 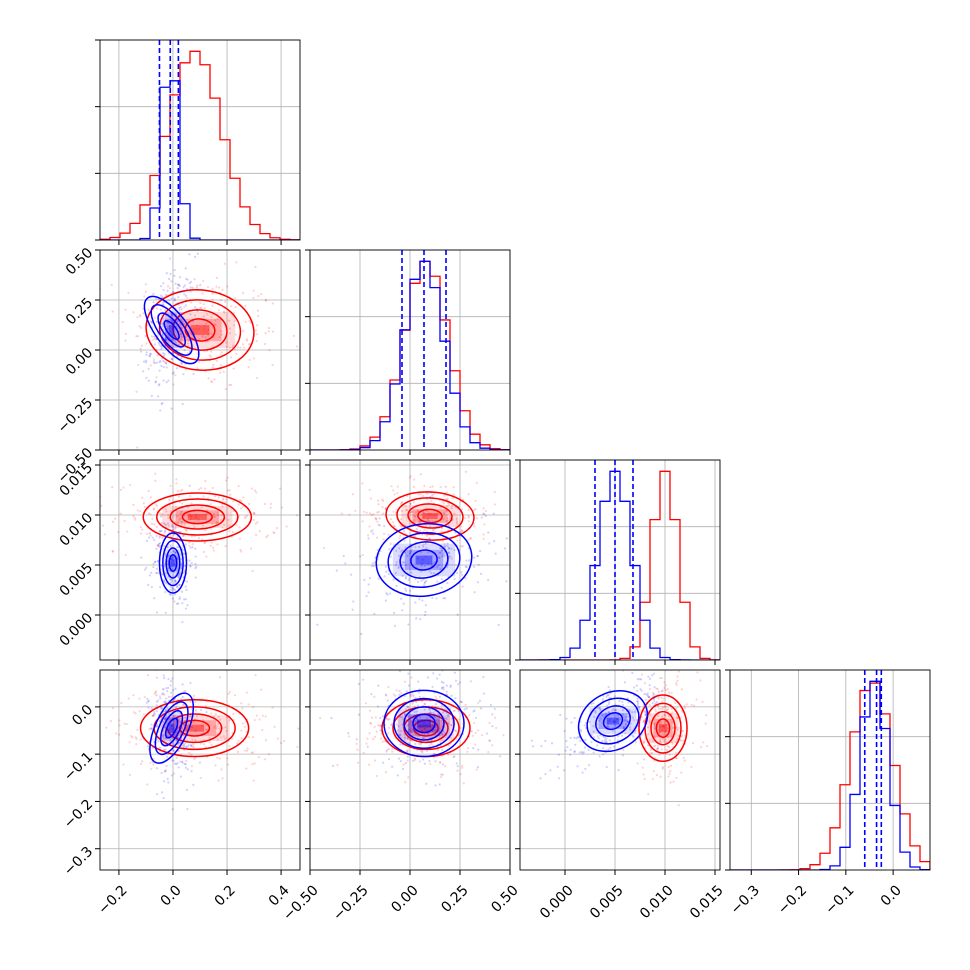 I want to click on panel-frame, so click(x=200, y=560).